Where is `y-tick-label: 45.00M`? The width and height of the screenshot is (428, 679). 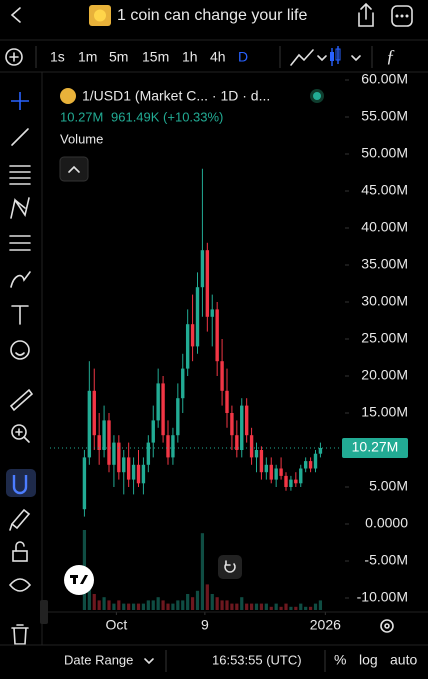 y-tick-label: 45.00M is located at coordinates (384, 190).